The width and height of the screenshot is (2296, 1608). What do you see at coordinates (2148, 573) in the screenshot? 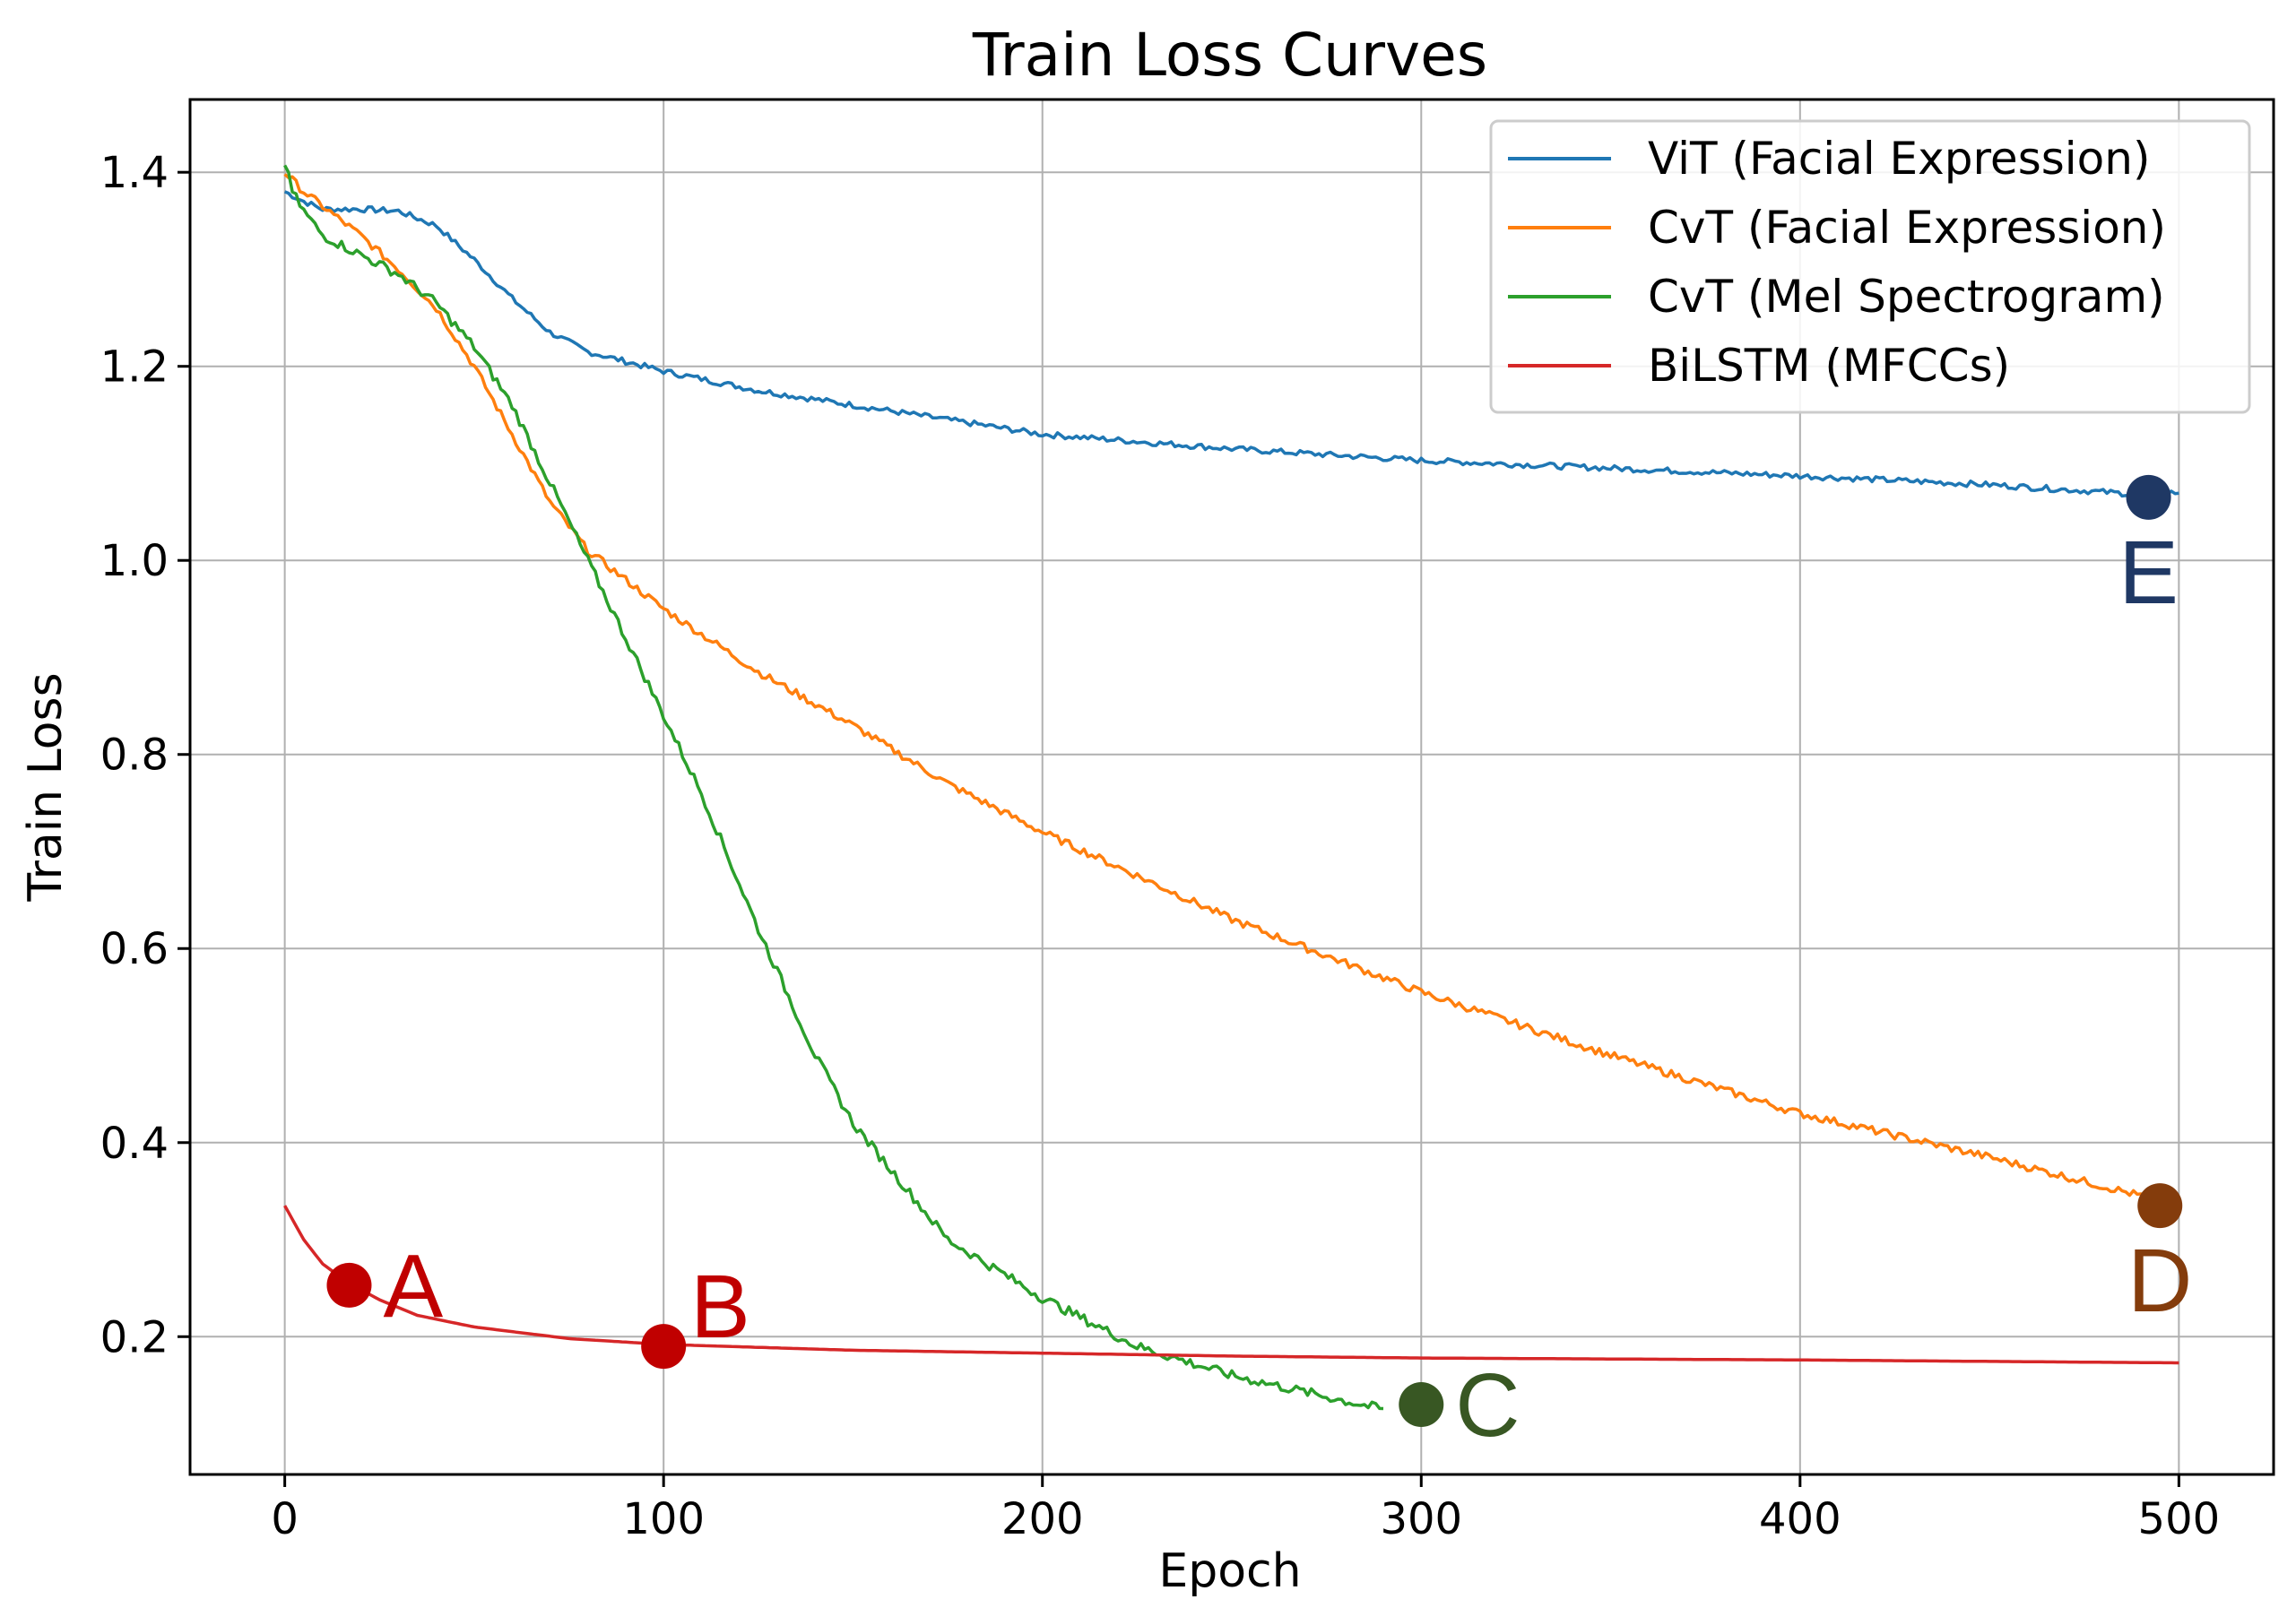
I see `annotation-label-e: E` at bounding box center [2148, 573].